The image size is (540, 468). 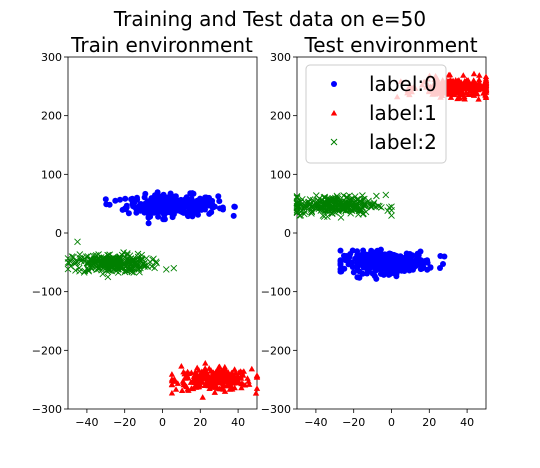 I want to click on legend-marker-triangle, so click(x=334, y=113).